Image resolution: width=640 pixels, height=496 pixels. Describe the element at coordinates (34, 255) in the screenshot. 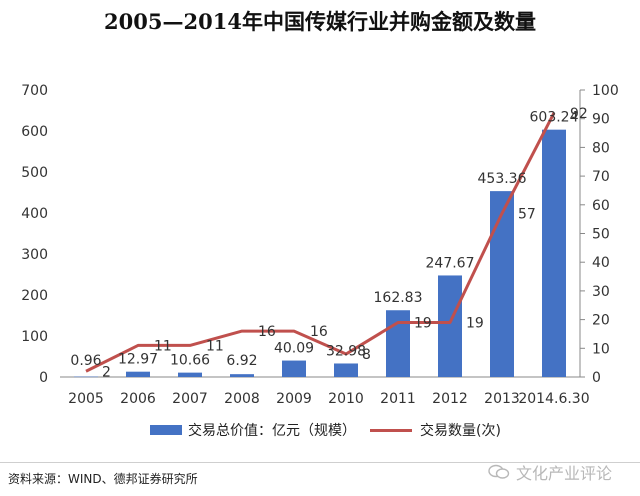

I see `y-left-tick-label: 300` at that location.